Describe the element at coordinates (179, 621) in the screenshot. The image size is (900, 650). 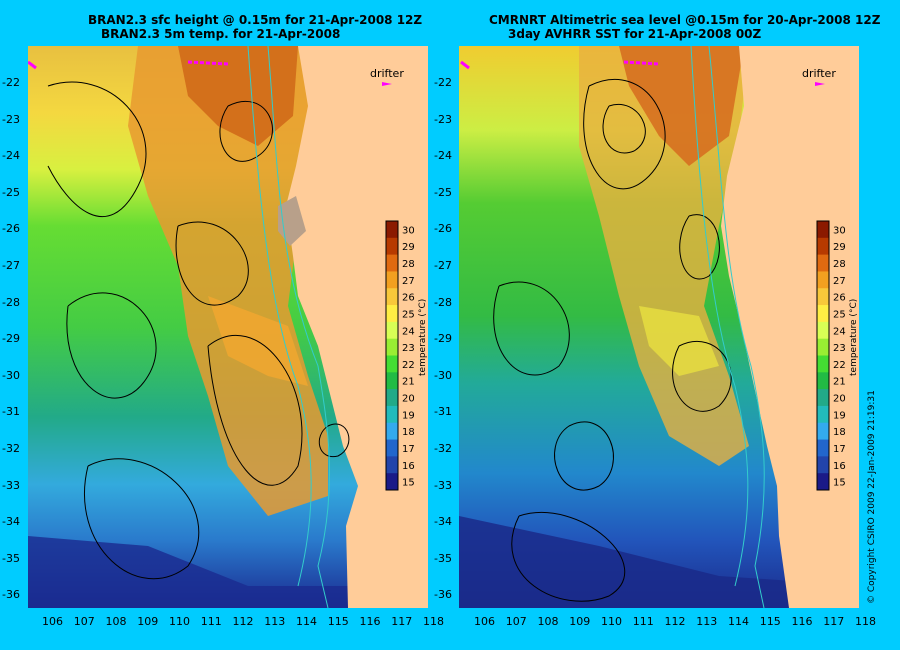
I see `lon-tick-label: 110` at that location.